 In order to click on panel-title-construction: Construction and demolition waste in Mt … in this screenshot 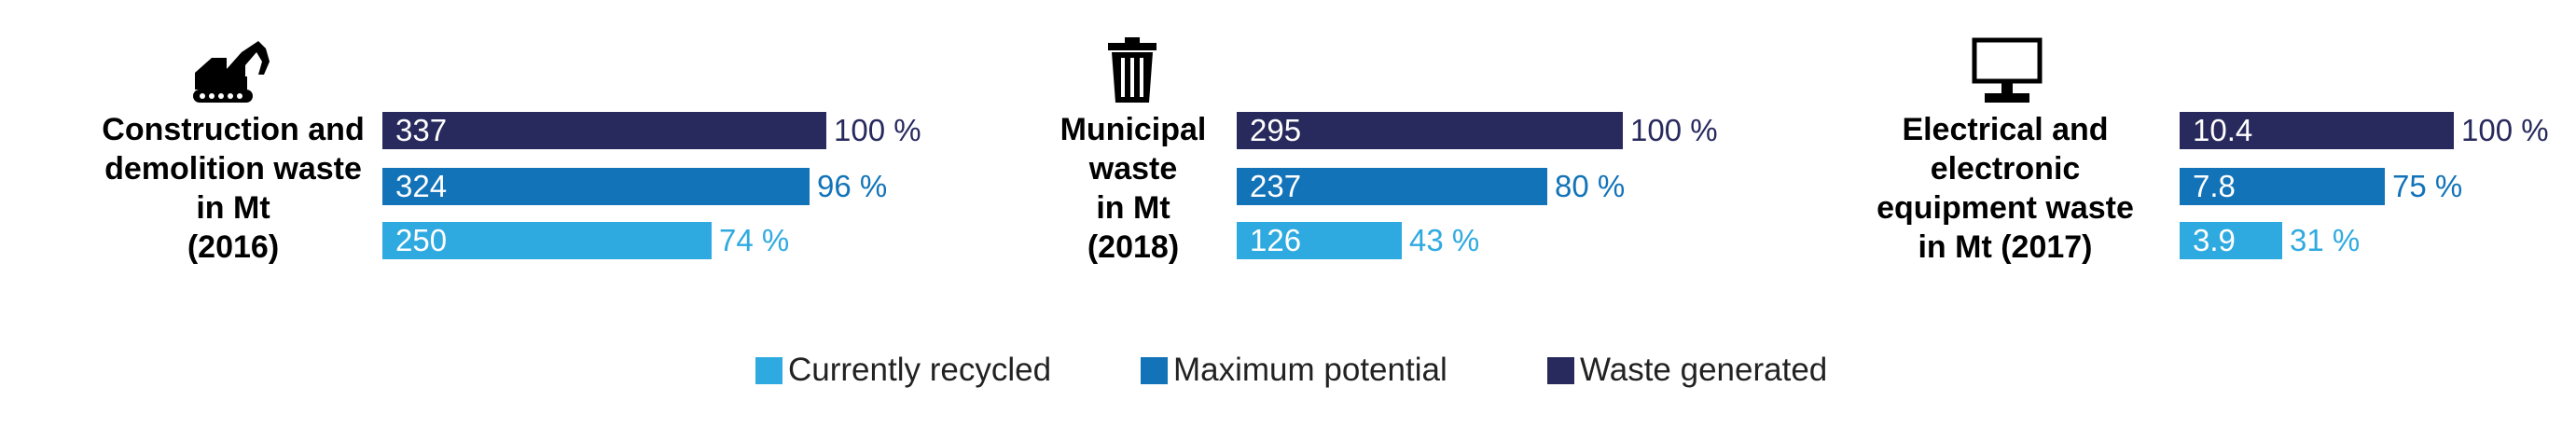, I will do `click(233, 189)`.